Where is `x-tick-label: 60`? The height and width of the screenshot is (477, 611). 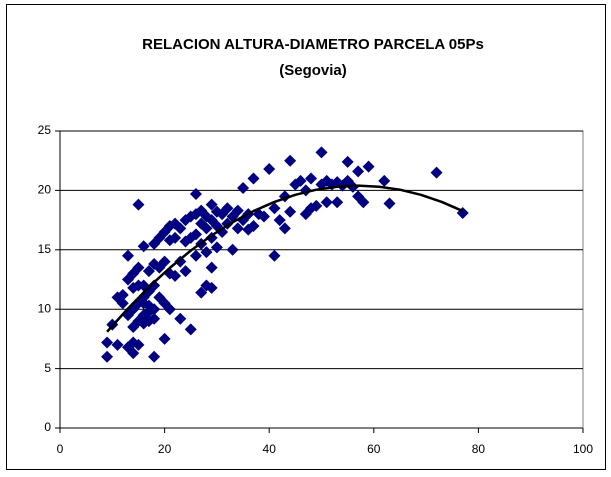
x-tick-label: 60 is located at coordinates (374, 449).